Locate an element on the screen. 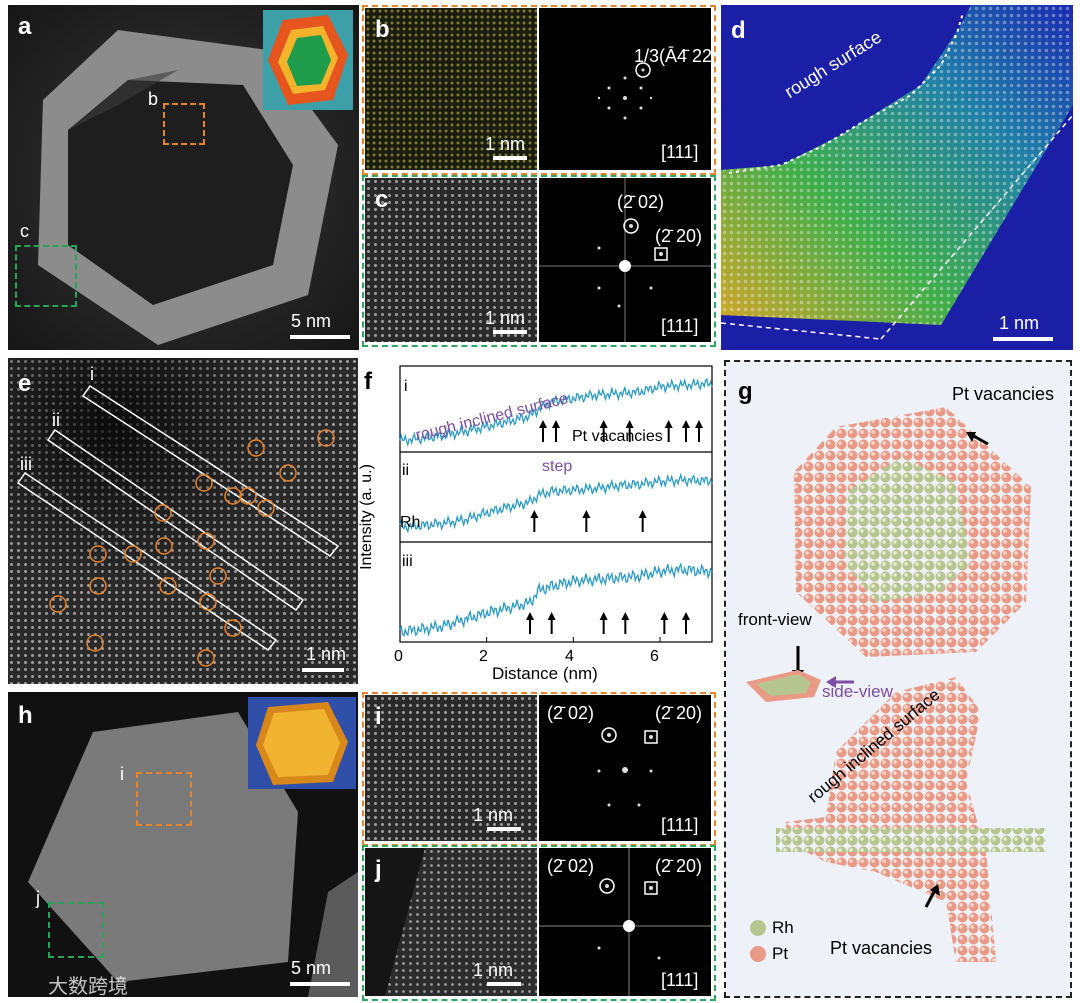  panel-label-h: h is located at coordinates (25, 715).